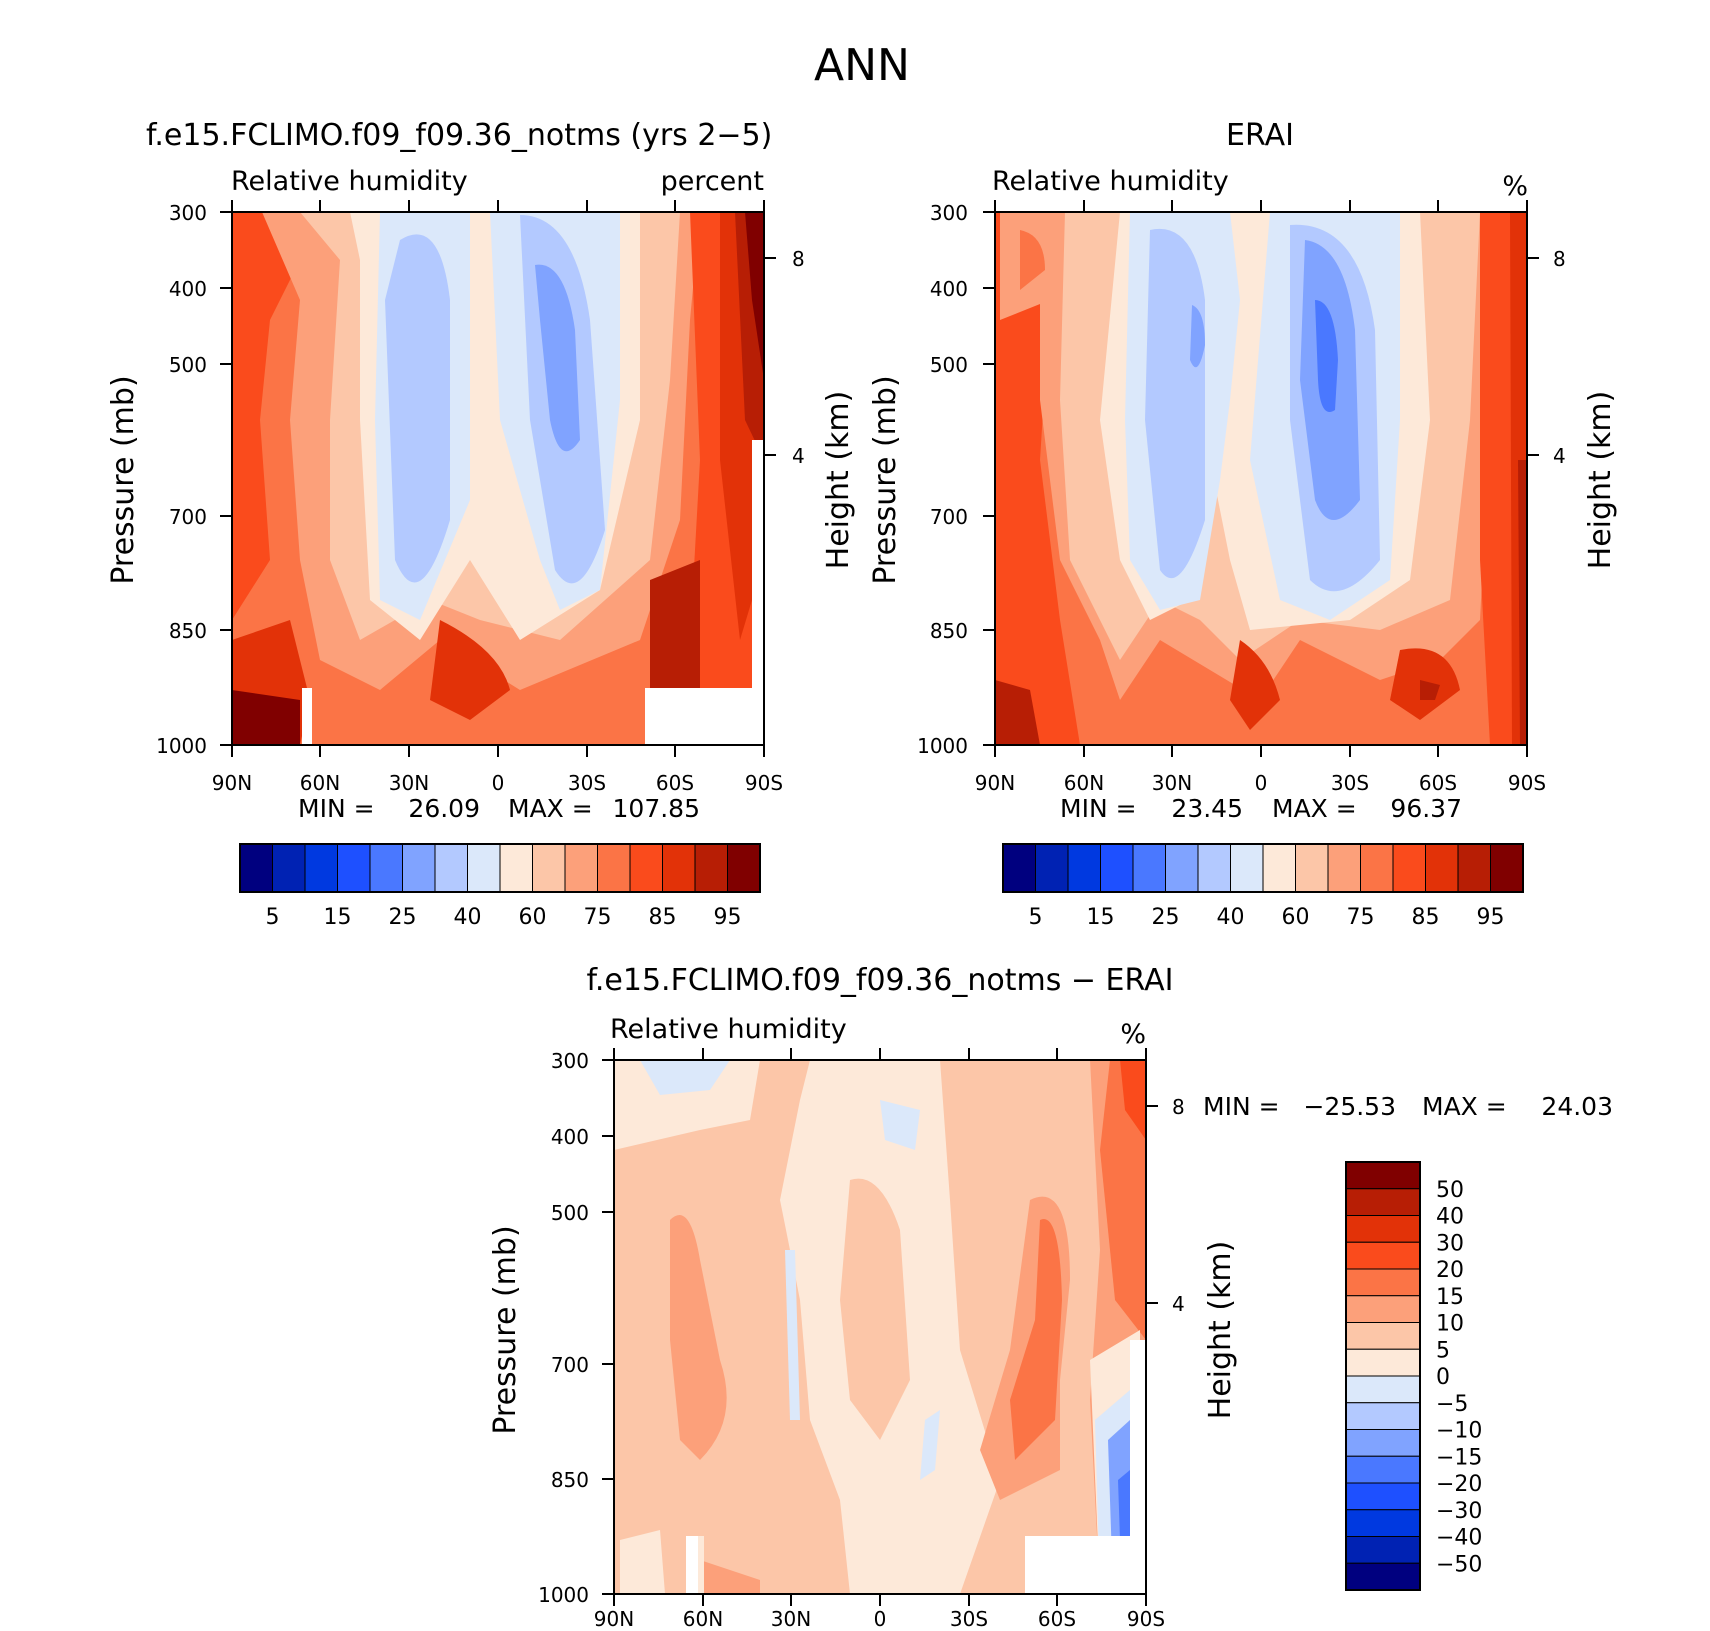  I want to click on colorbar-label: 20, so click(1450, 1270).